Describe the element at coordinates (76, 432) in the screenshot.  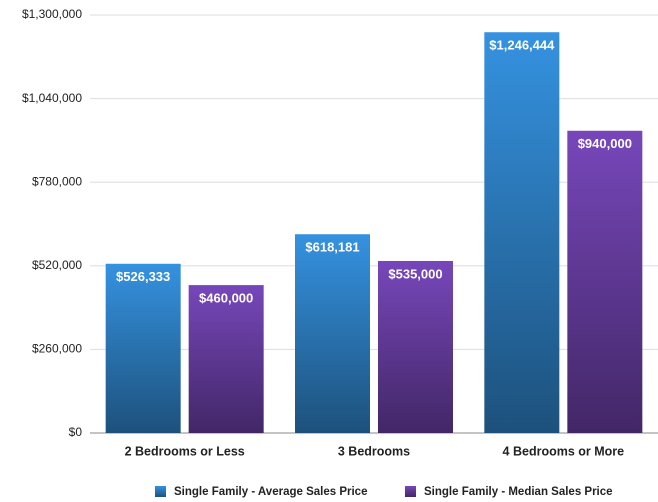
I see `y-tick-label: $0` at that location.